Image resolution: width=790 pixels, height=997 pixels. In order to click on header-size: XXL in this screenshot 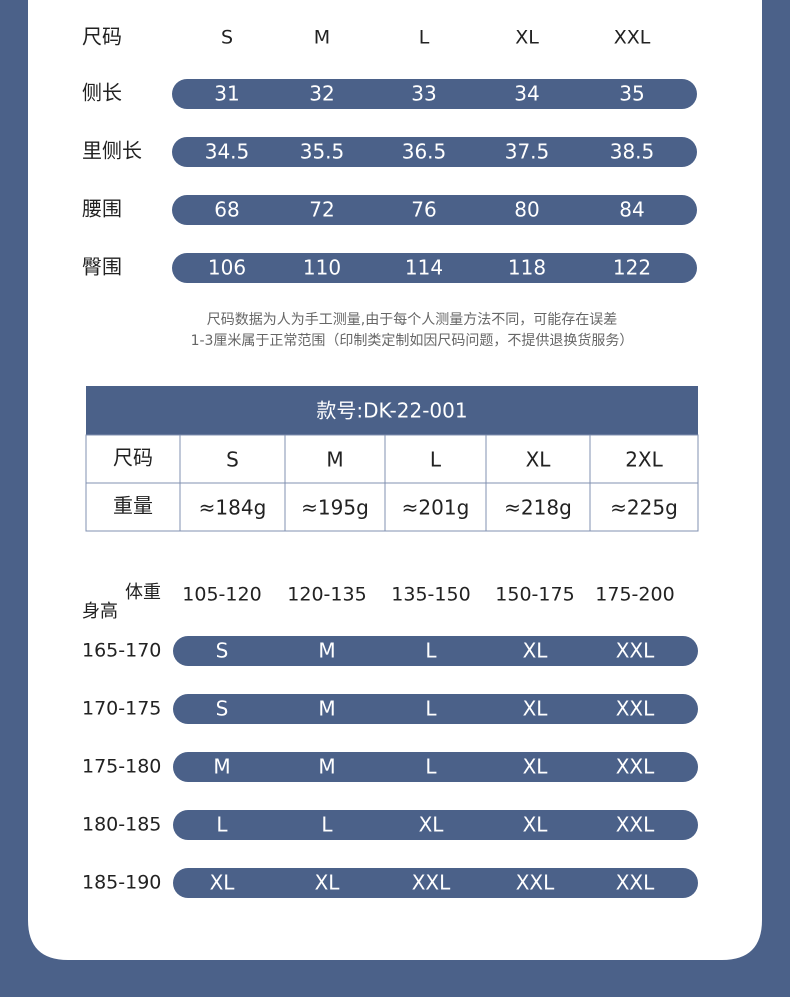, I will do `click(632, 38)`.